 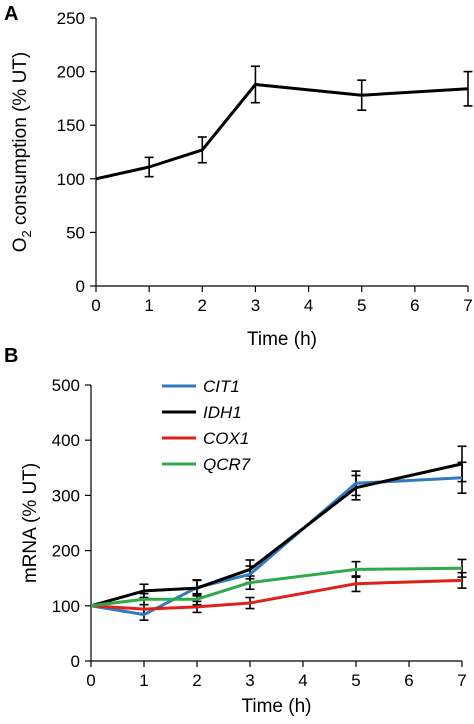 What do you see at coordinates (75, 232) in the screenshot?
I see `y-tick-label: 50` at bounding box center [75, 232].